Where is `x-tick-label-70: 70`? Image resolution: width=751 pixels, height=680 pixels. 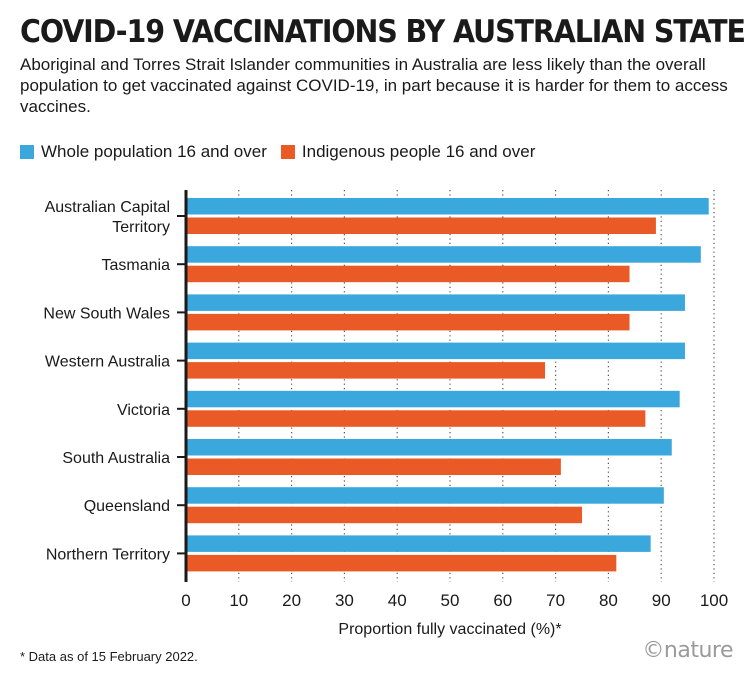
x-tick-label-70: 70 is located at coordinates (555, 600).